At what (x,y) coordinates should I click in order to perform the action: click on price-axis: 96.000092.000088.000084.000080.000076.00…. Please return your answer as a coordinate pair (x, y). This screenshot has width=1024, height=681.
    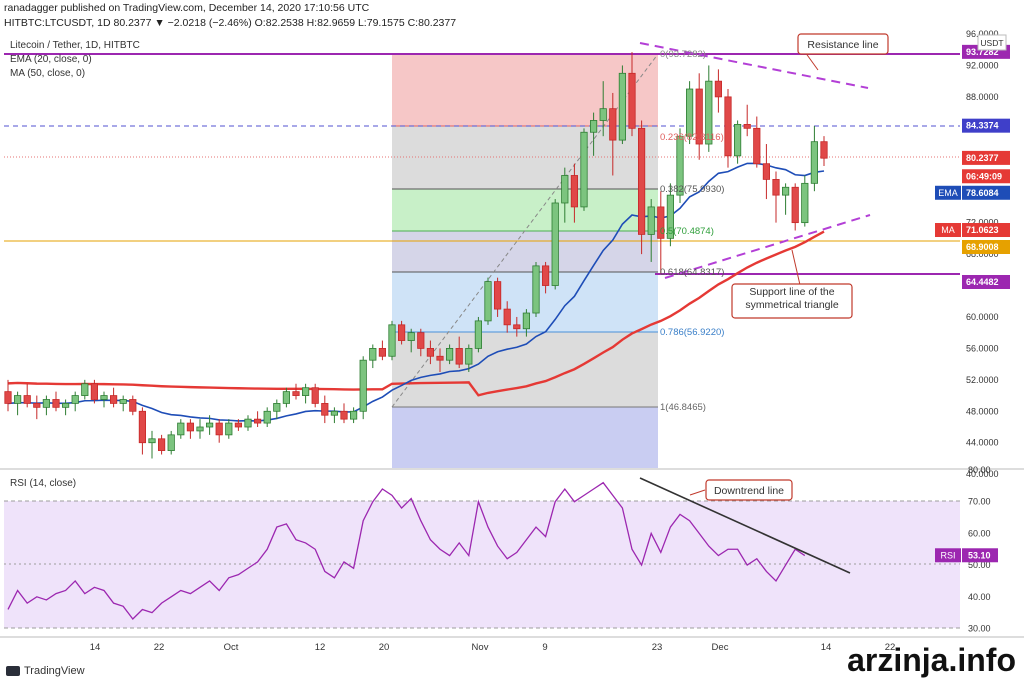
    Looking at the image, I should click on (972, 254).